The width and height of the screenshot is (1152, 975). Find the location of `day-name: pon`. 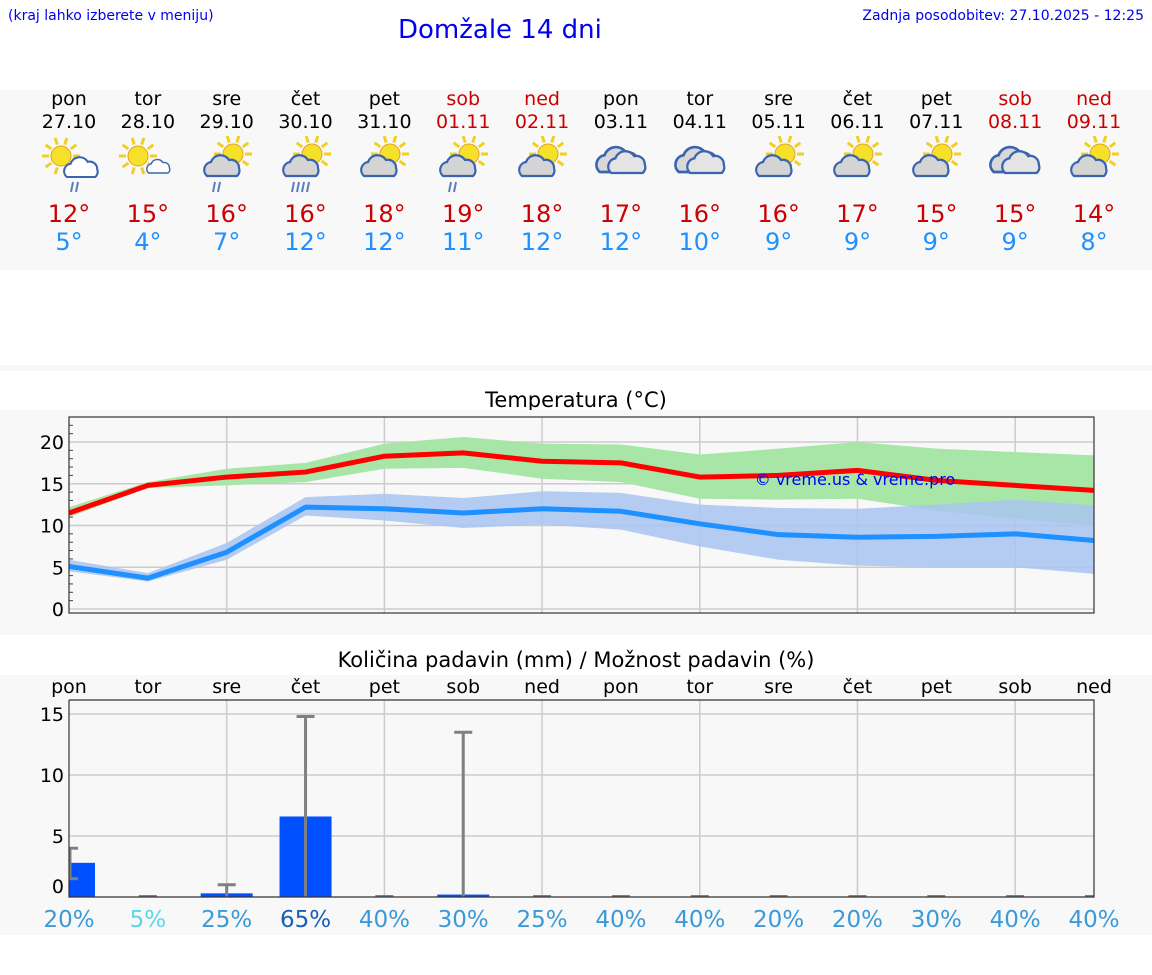

day-name: pon is located at coordinates (69, 99).